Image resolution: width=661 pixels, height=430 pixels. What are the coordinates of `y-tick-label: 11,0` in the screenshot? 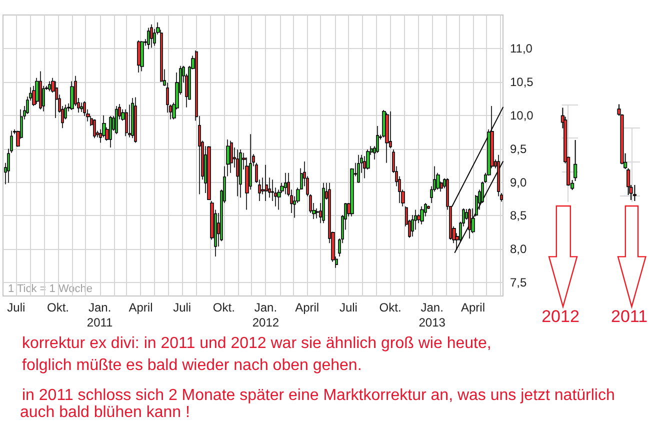 It's located at (521, 48).